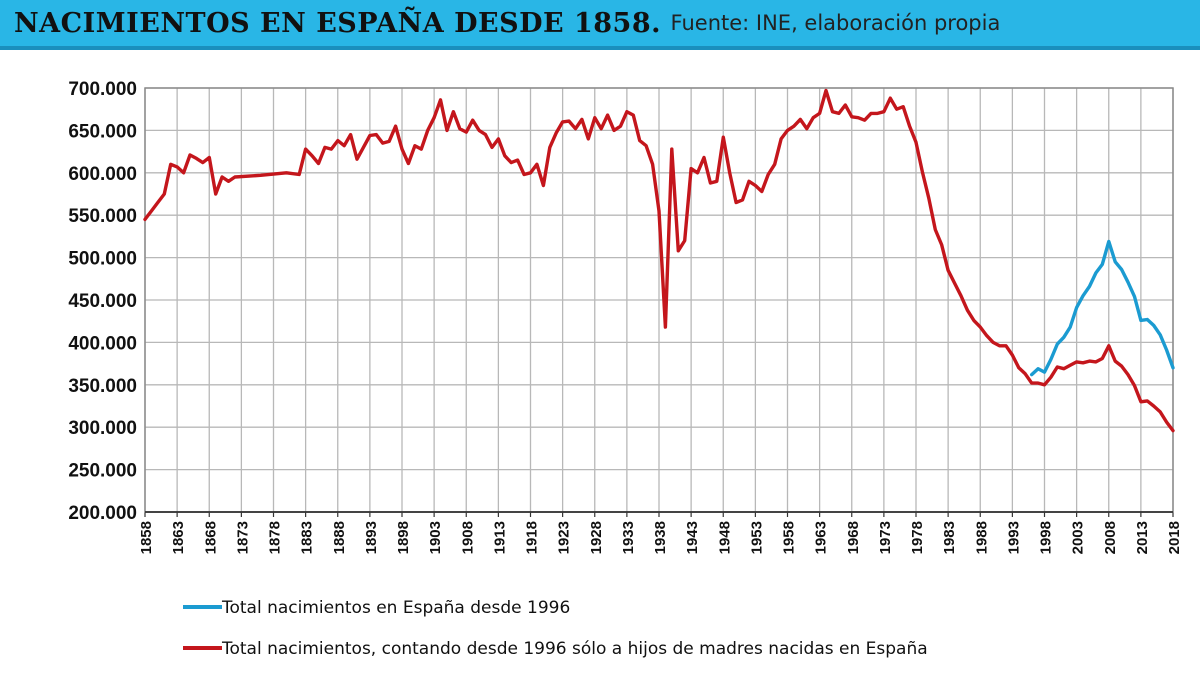  I want to click on x-tick-label: 1968, so click(853, 537).